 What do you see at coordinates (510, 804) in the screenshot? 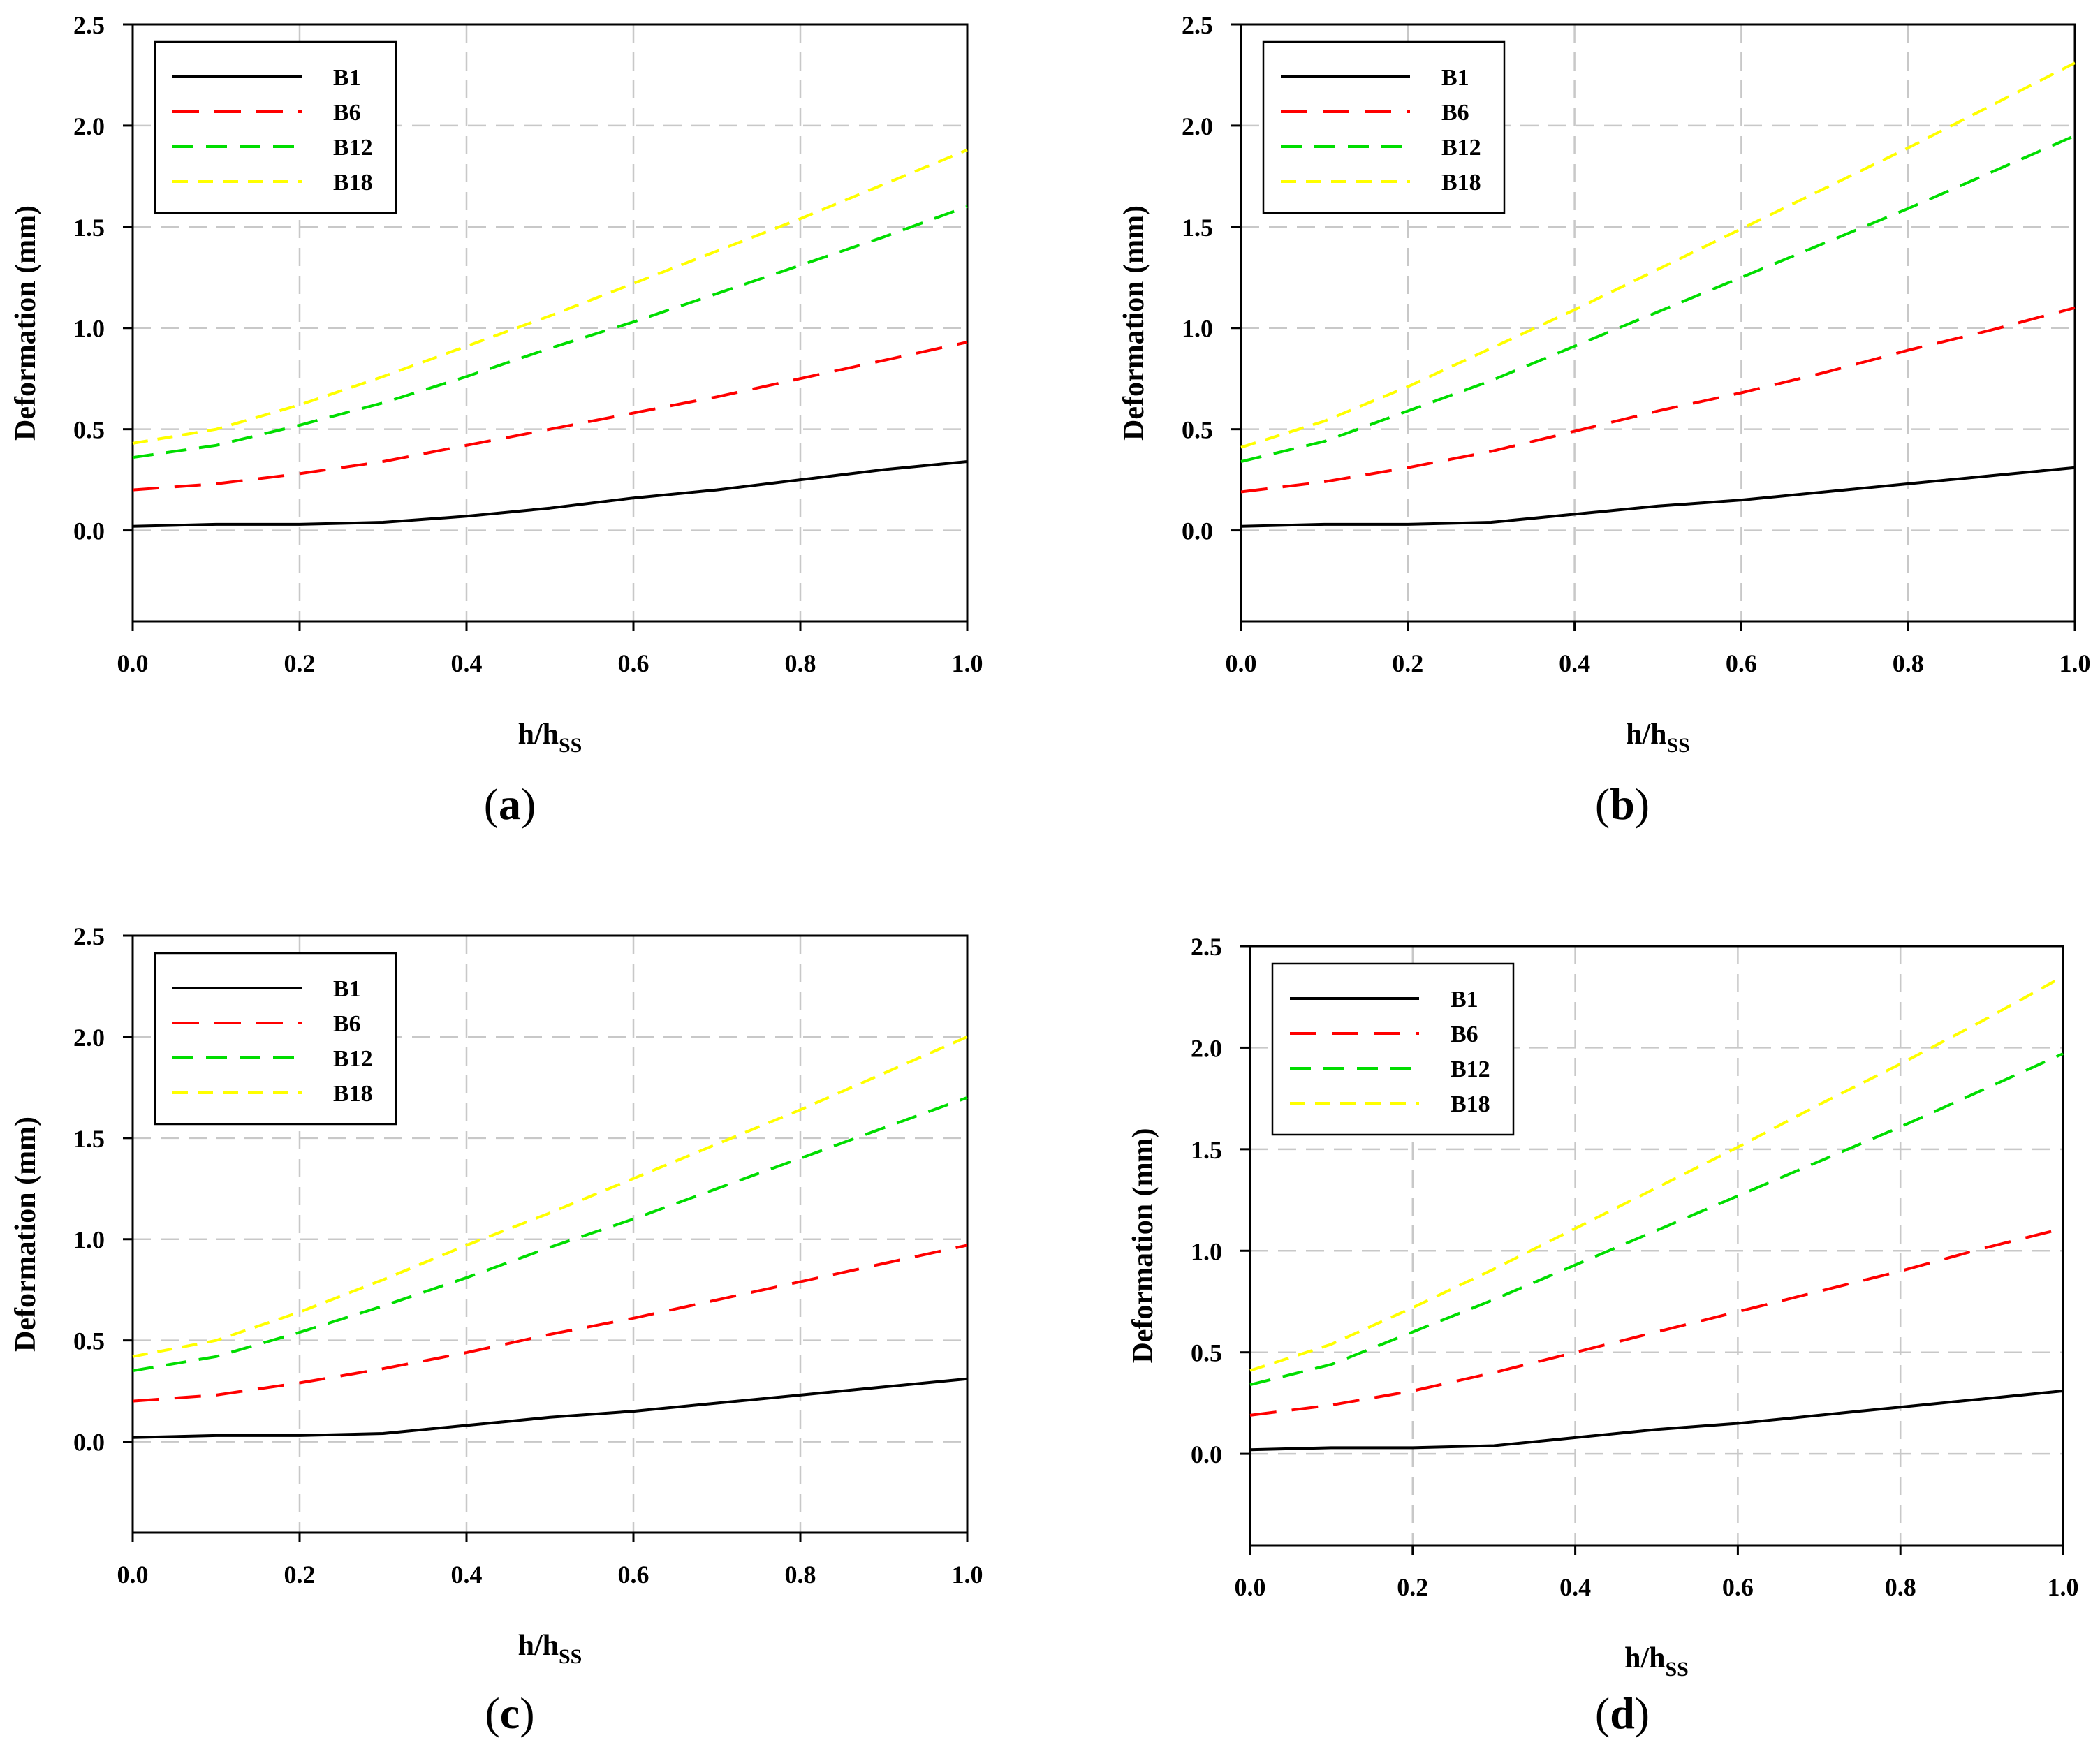
I see `caption-a: (a)` at bounding box center [510, 804].